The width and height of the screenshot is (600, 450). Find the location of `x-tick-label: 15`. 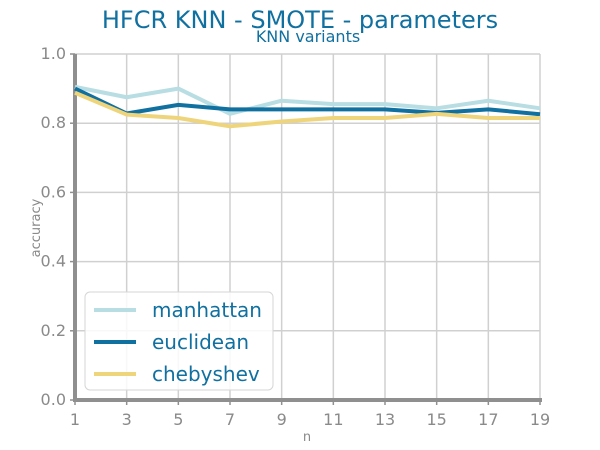

x-tick-label: 15 is located at coordinates (436, 419).